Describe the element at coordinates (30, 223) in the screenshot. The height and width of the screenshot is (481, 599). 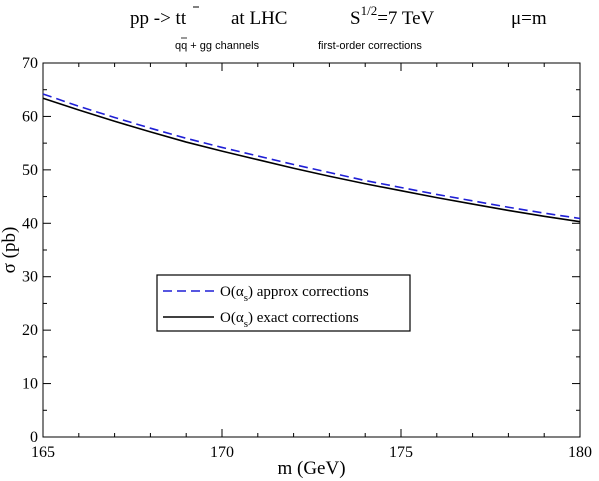
I see `y-tick-label: 40` at that location.